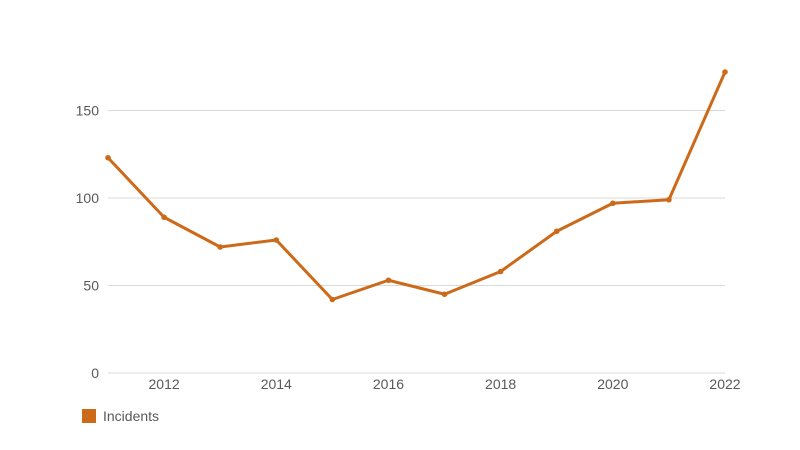 The width and height of the screenshot is (800, 450). I want to click on legend-swatch-incidents, so click(89, 416).